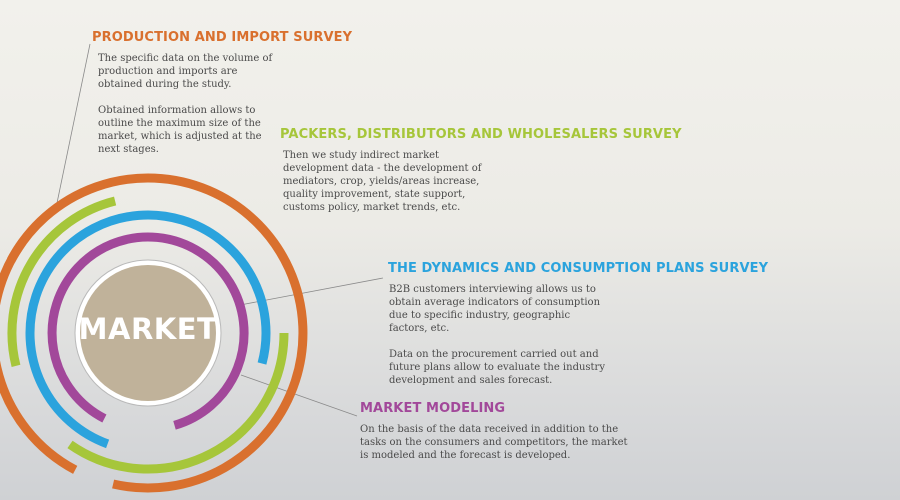  What do you see at coordinates (433, 408) in the screenshot?
I see `market-modeling-title: MARKET MODELING` at bounding box center [433, 408].